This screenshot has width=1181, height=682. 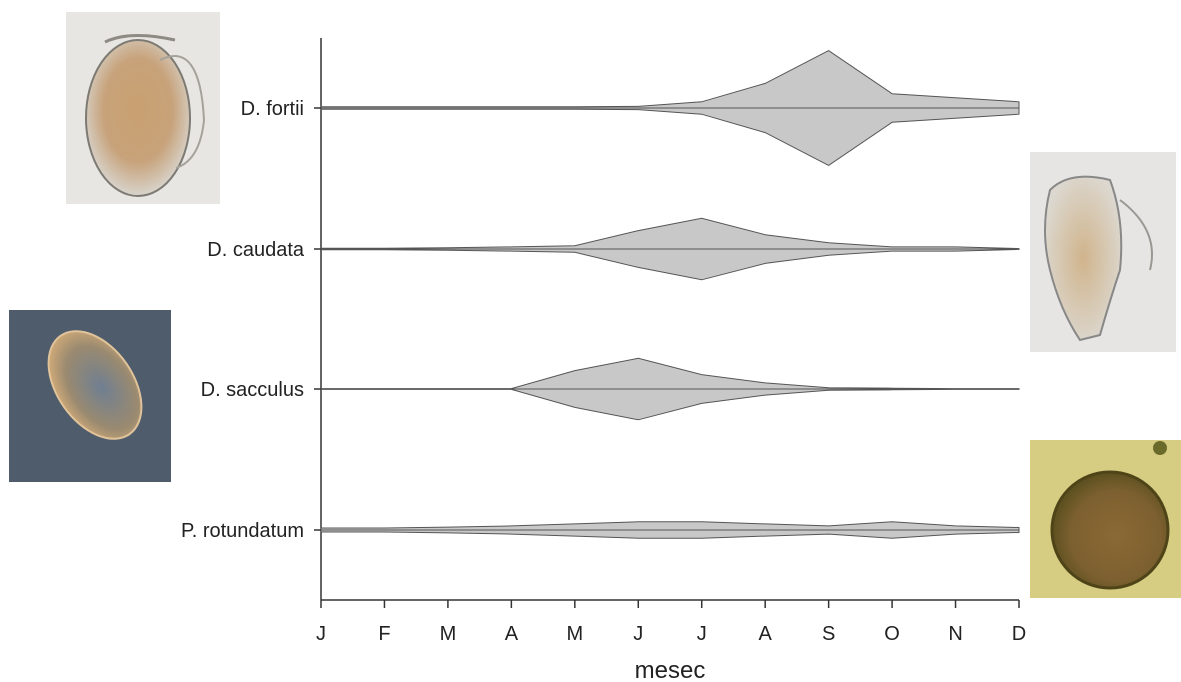 I want to click on x-tick-label-9: O, so click(x=892, y=634).